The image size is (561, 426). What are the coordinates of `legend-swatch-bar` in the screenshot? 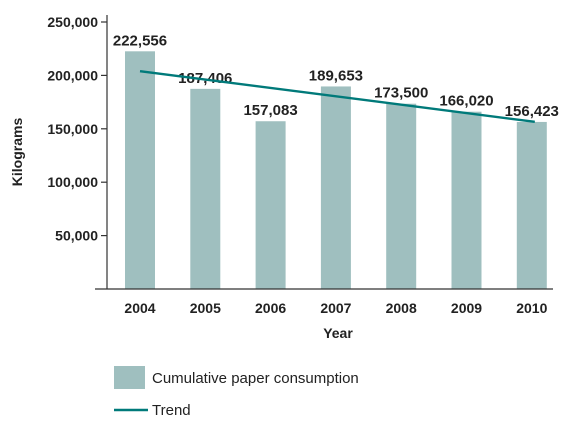 It's located at (129, 377).